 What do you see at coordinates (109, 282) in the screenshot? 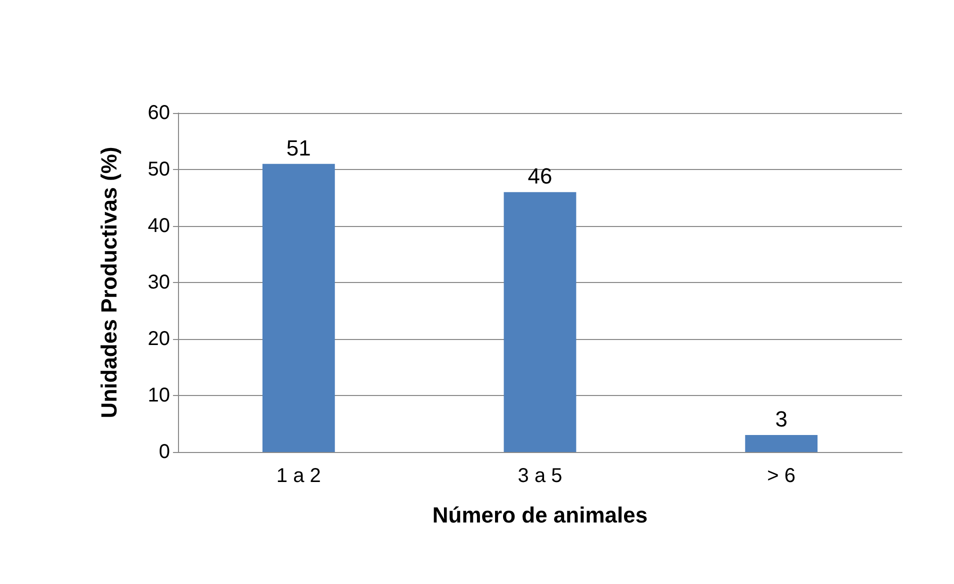
I see `y-axis-title: Unidades Productivas (%)` at bounding box center [109, 282].